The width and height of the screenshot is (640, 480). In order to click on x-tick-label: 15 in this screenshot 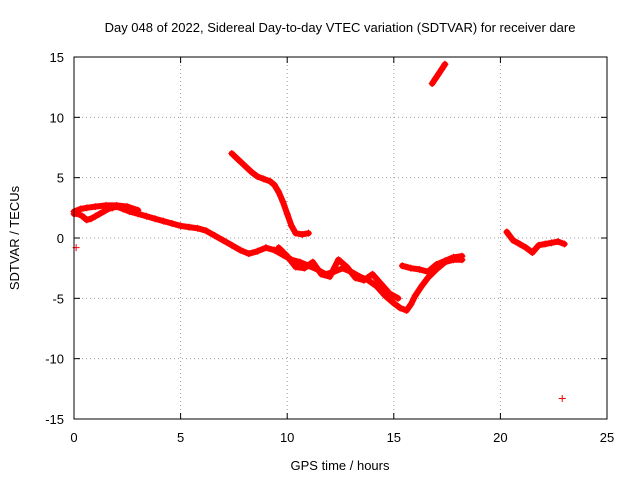, I will do `click(394, 437)`.